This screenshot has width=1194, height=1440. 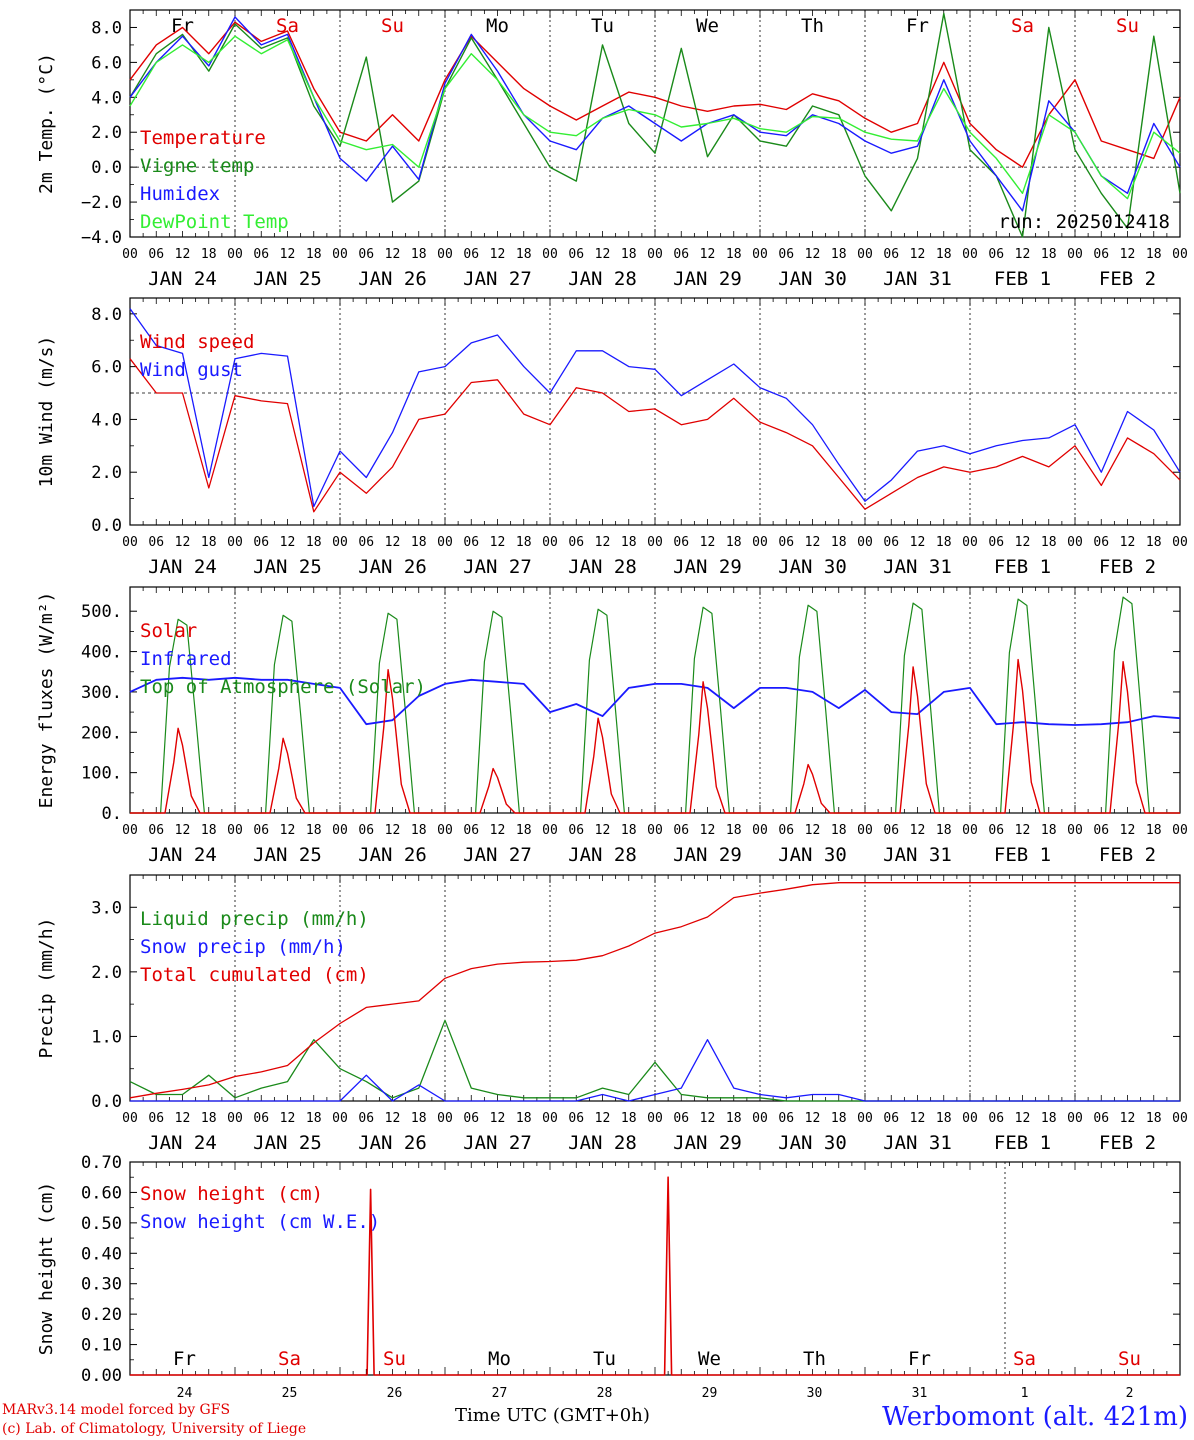 I want to click on y-tick-label: 0.0, so click(x=106, y=168).